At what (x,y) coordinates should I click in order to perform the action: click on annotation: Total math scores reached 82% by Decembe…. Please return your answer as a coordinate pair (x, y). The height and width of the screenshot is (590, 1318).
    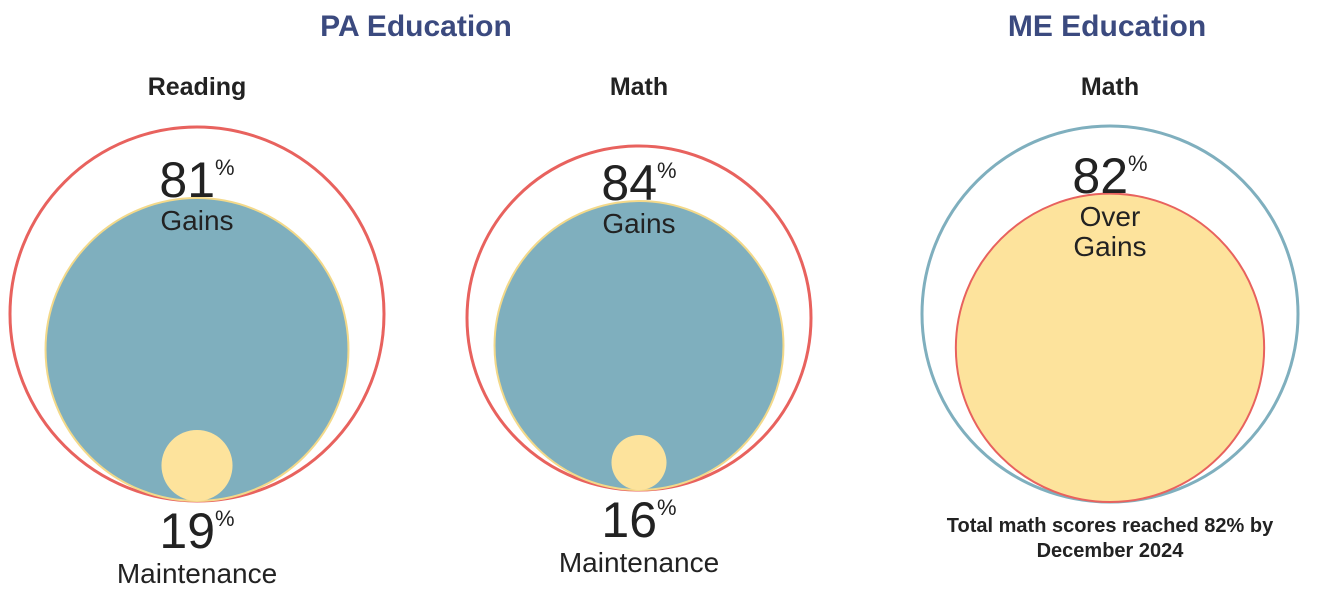
    Looking at the image, I should click on (1110, 538).